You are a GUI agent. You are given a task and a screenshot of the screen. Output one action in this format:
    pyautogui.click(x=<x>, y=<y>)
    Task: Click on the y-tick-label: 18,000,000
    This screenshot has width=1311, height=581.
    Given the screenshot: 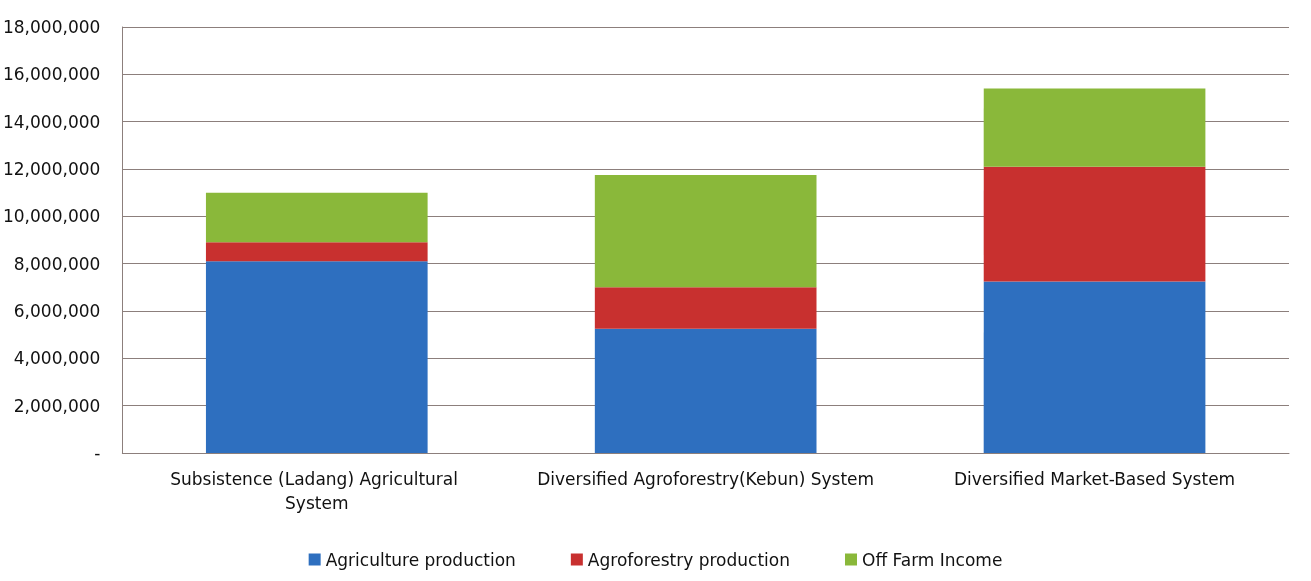 What is the action you would take?
    pyautogui.click(x=51, y=27)
    